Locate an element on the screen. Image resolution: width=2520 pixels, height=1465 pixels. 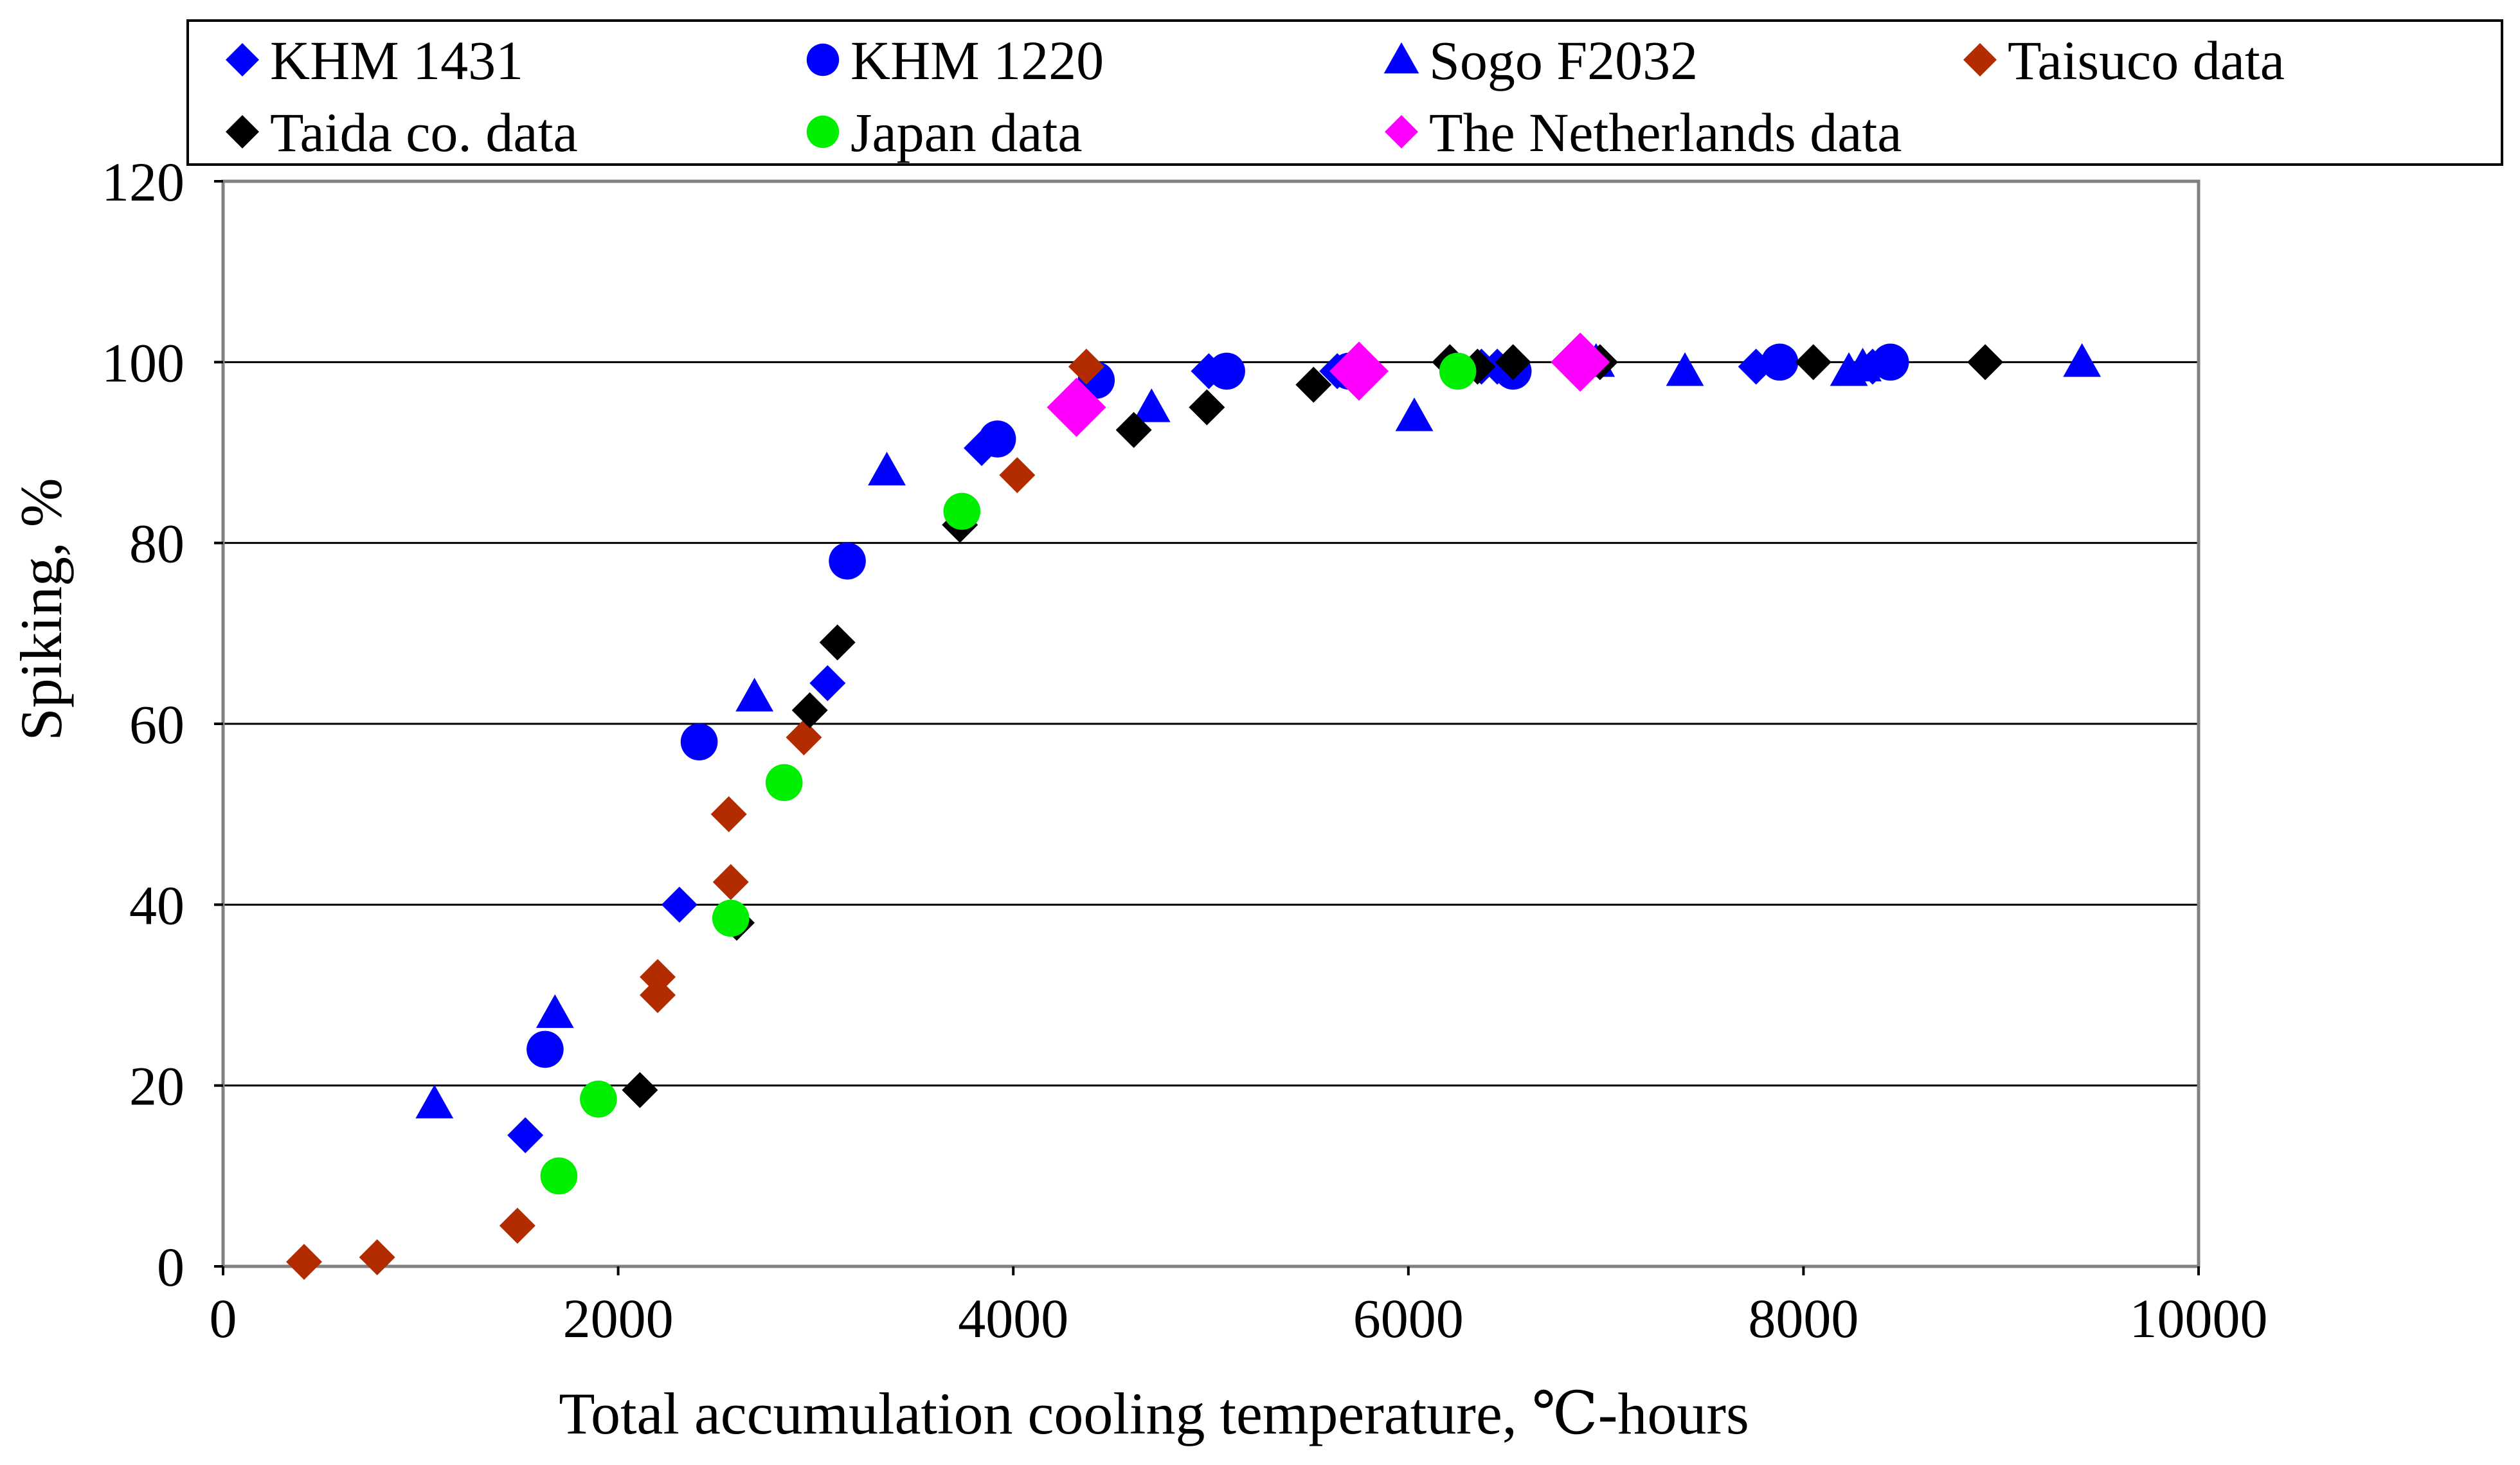
y-tick-label-120: 120 is located at coordinates (143, 182).